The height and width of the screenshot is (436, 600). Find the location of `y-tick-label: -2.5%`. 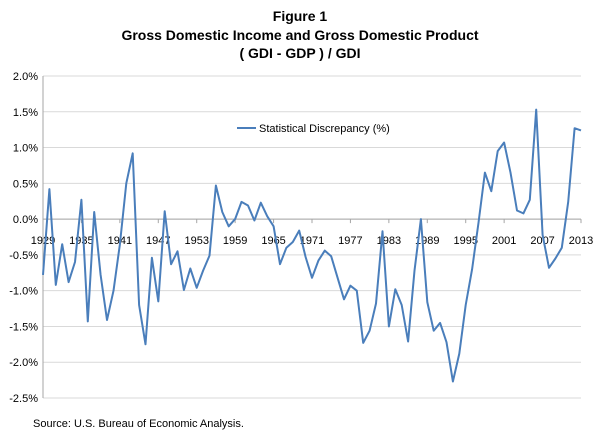

y-tick-label: -2.5% is located at coordinates (23, 399).